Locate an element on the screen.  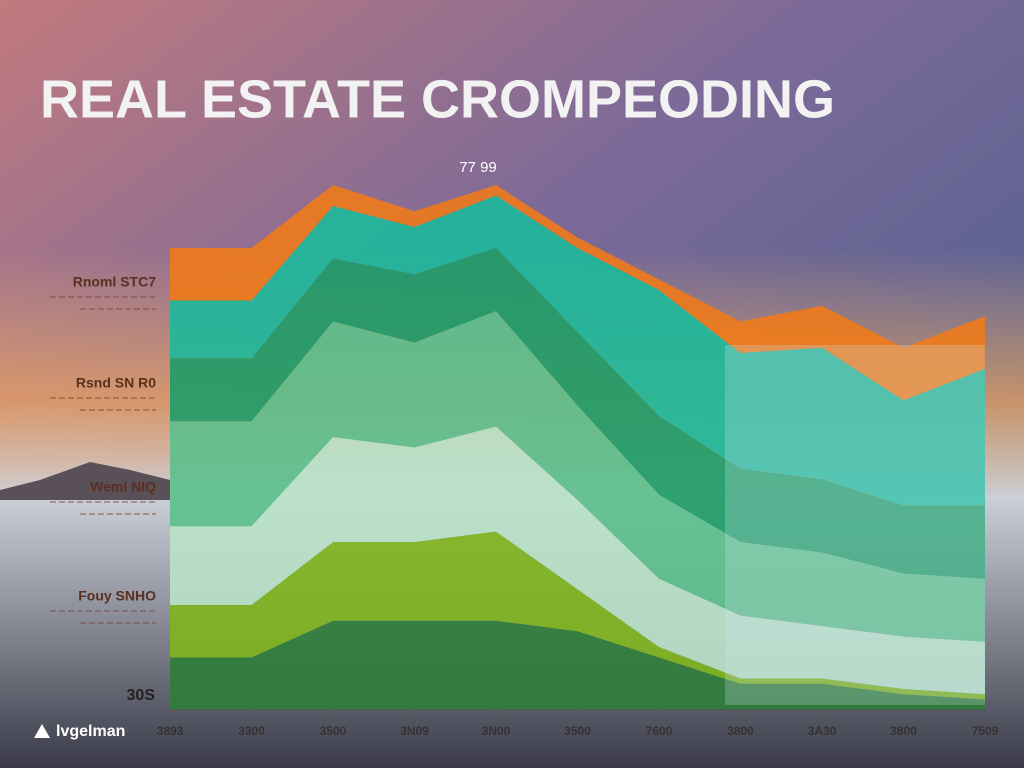
brand: lvgelman is located at coordinates (90, 731).